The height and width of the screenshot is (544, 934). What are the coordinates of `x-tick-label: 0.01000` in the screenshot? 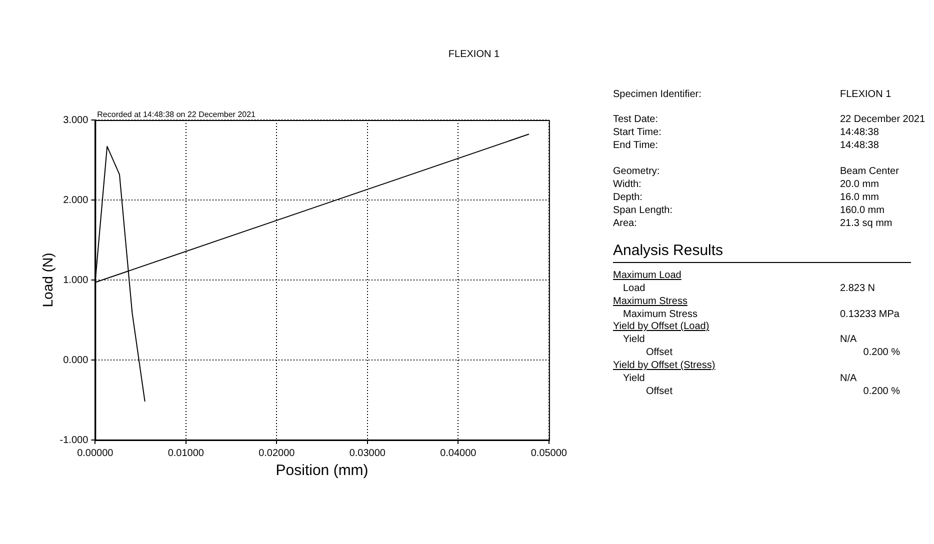 It's located at (186, 453).